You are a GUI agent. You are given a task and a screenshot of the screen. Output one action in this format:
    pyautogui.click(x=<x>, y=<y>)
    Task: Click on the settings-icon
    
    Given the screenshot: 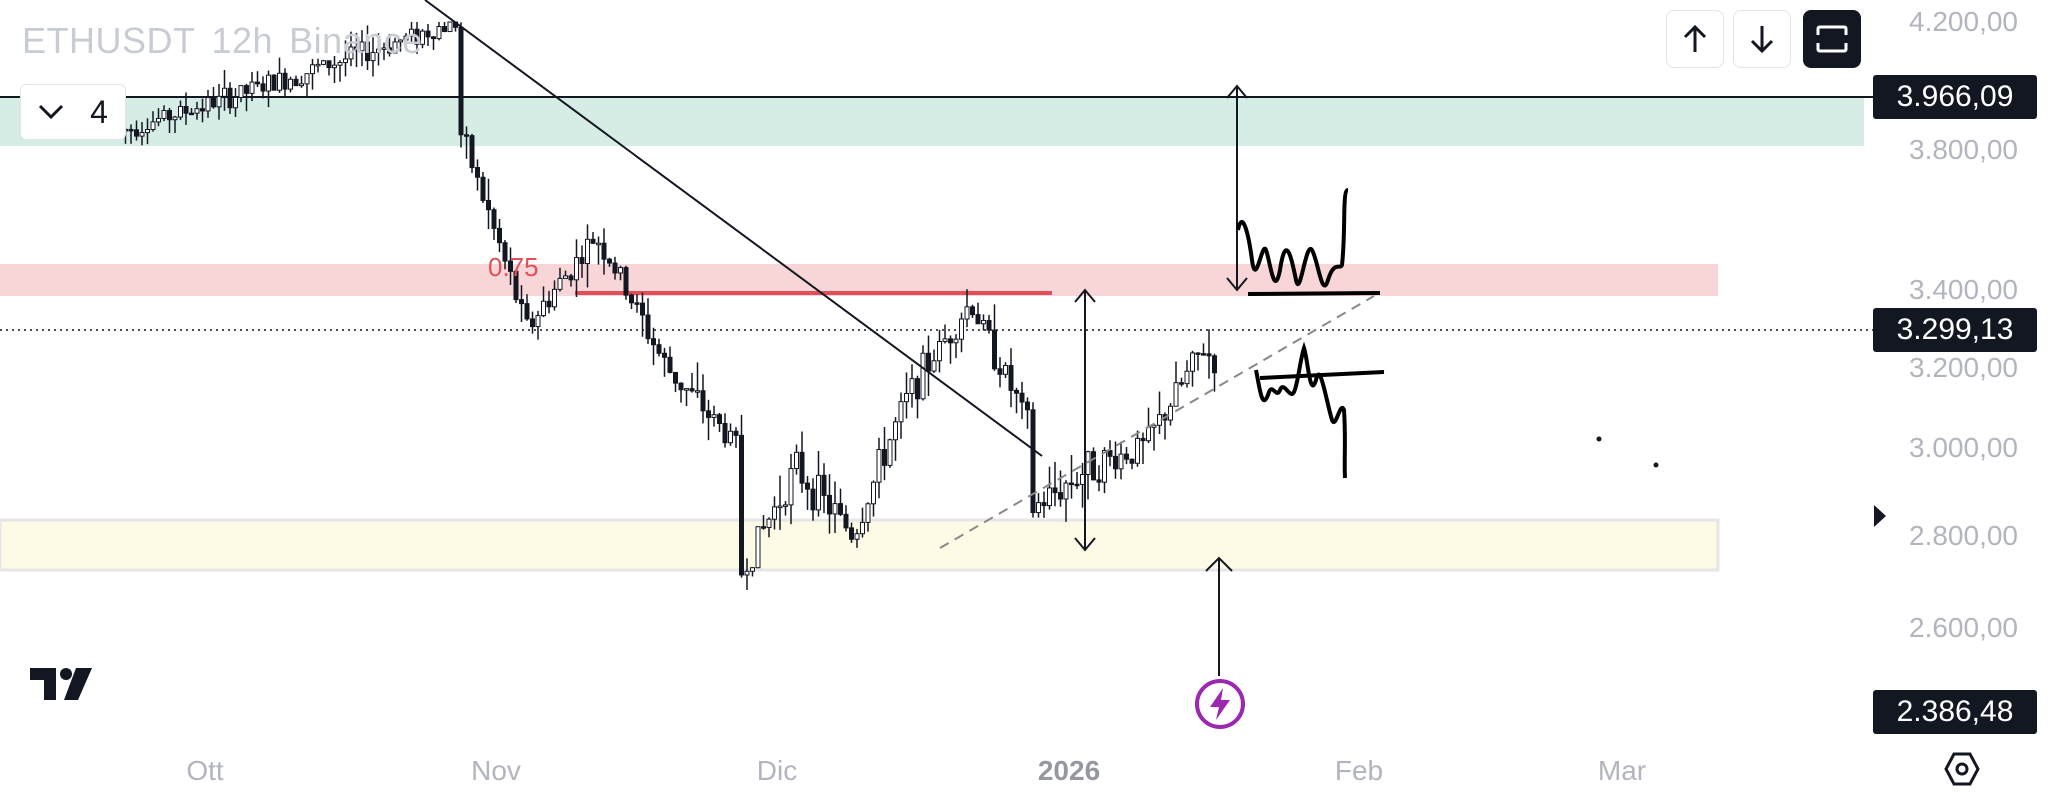 What is the action you would take?
    pyautogui.click(x=1962, y=771)
    